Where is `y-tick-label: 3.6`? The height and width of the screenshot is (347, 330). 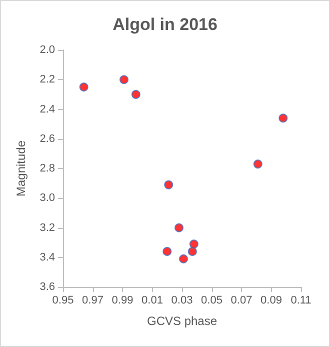 y-tick-label: 3.6 is located at coordinates (47, 287).